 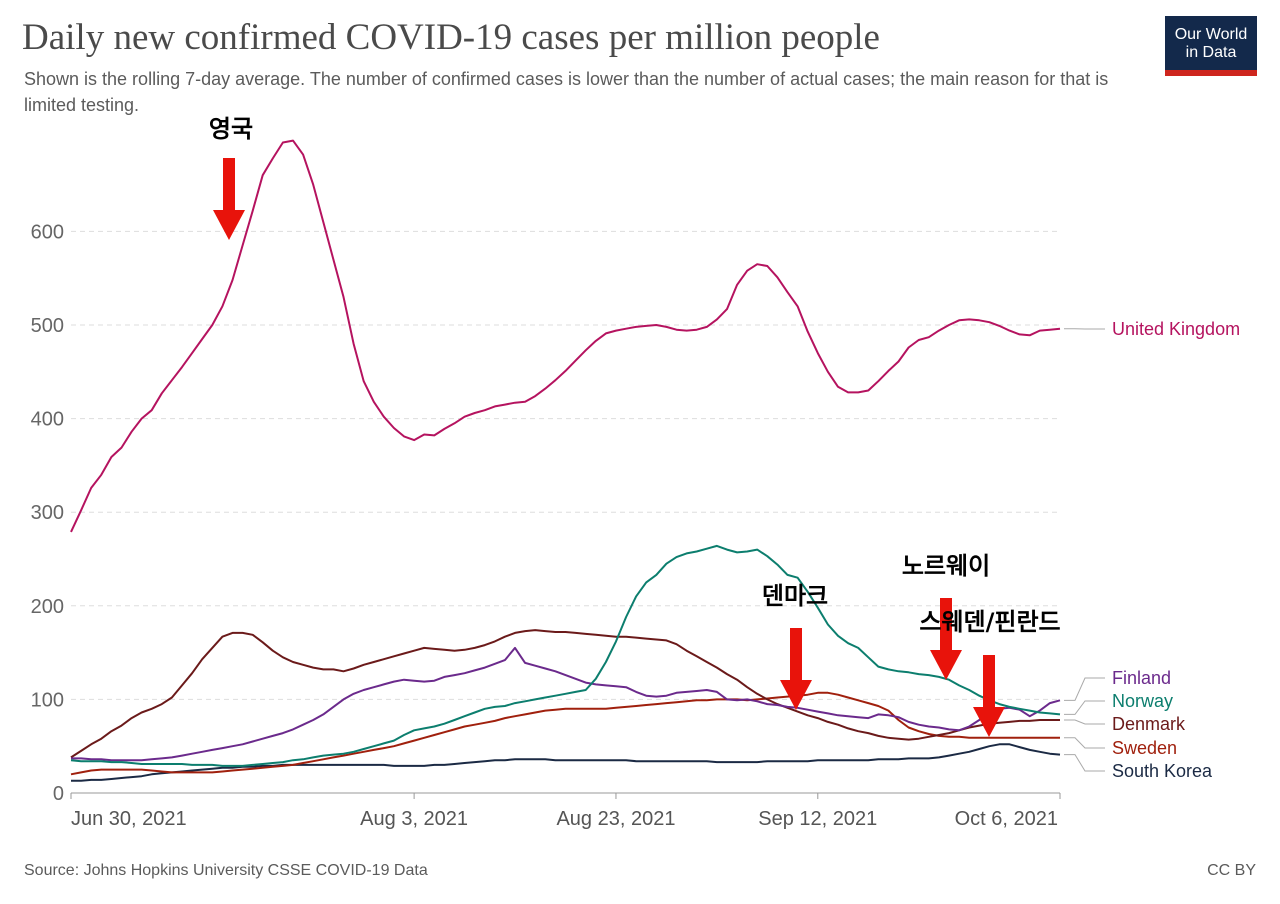 I want to click on series-label-norway: Norway, so click(x=1142, y=701).